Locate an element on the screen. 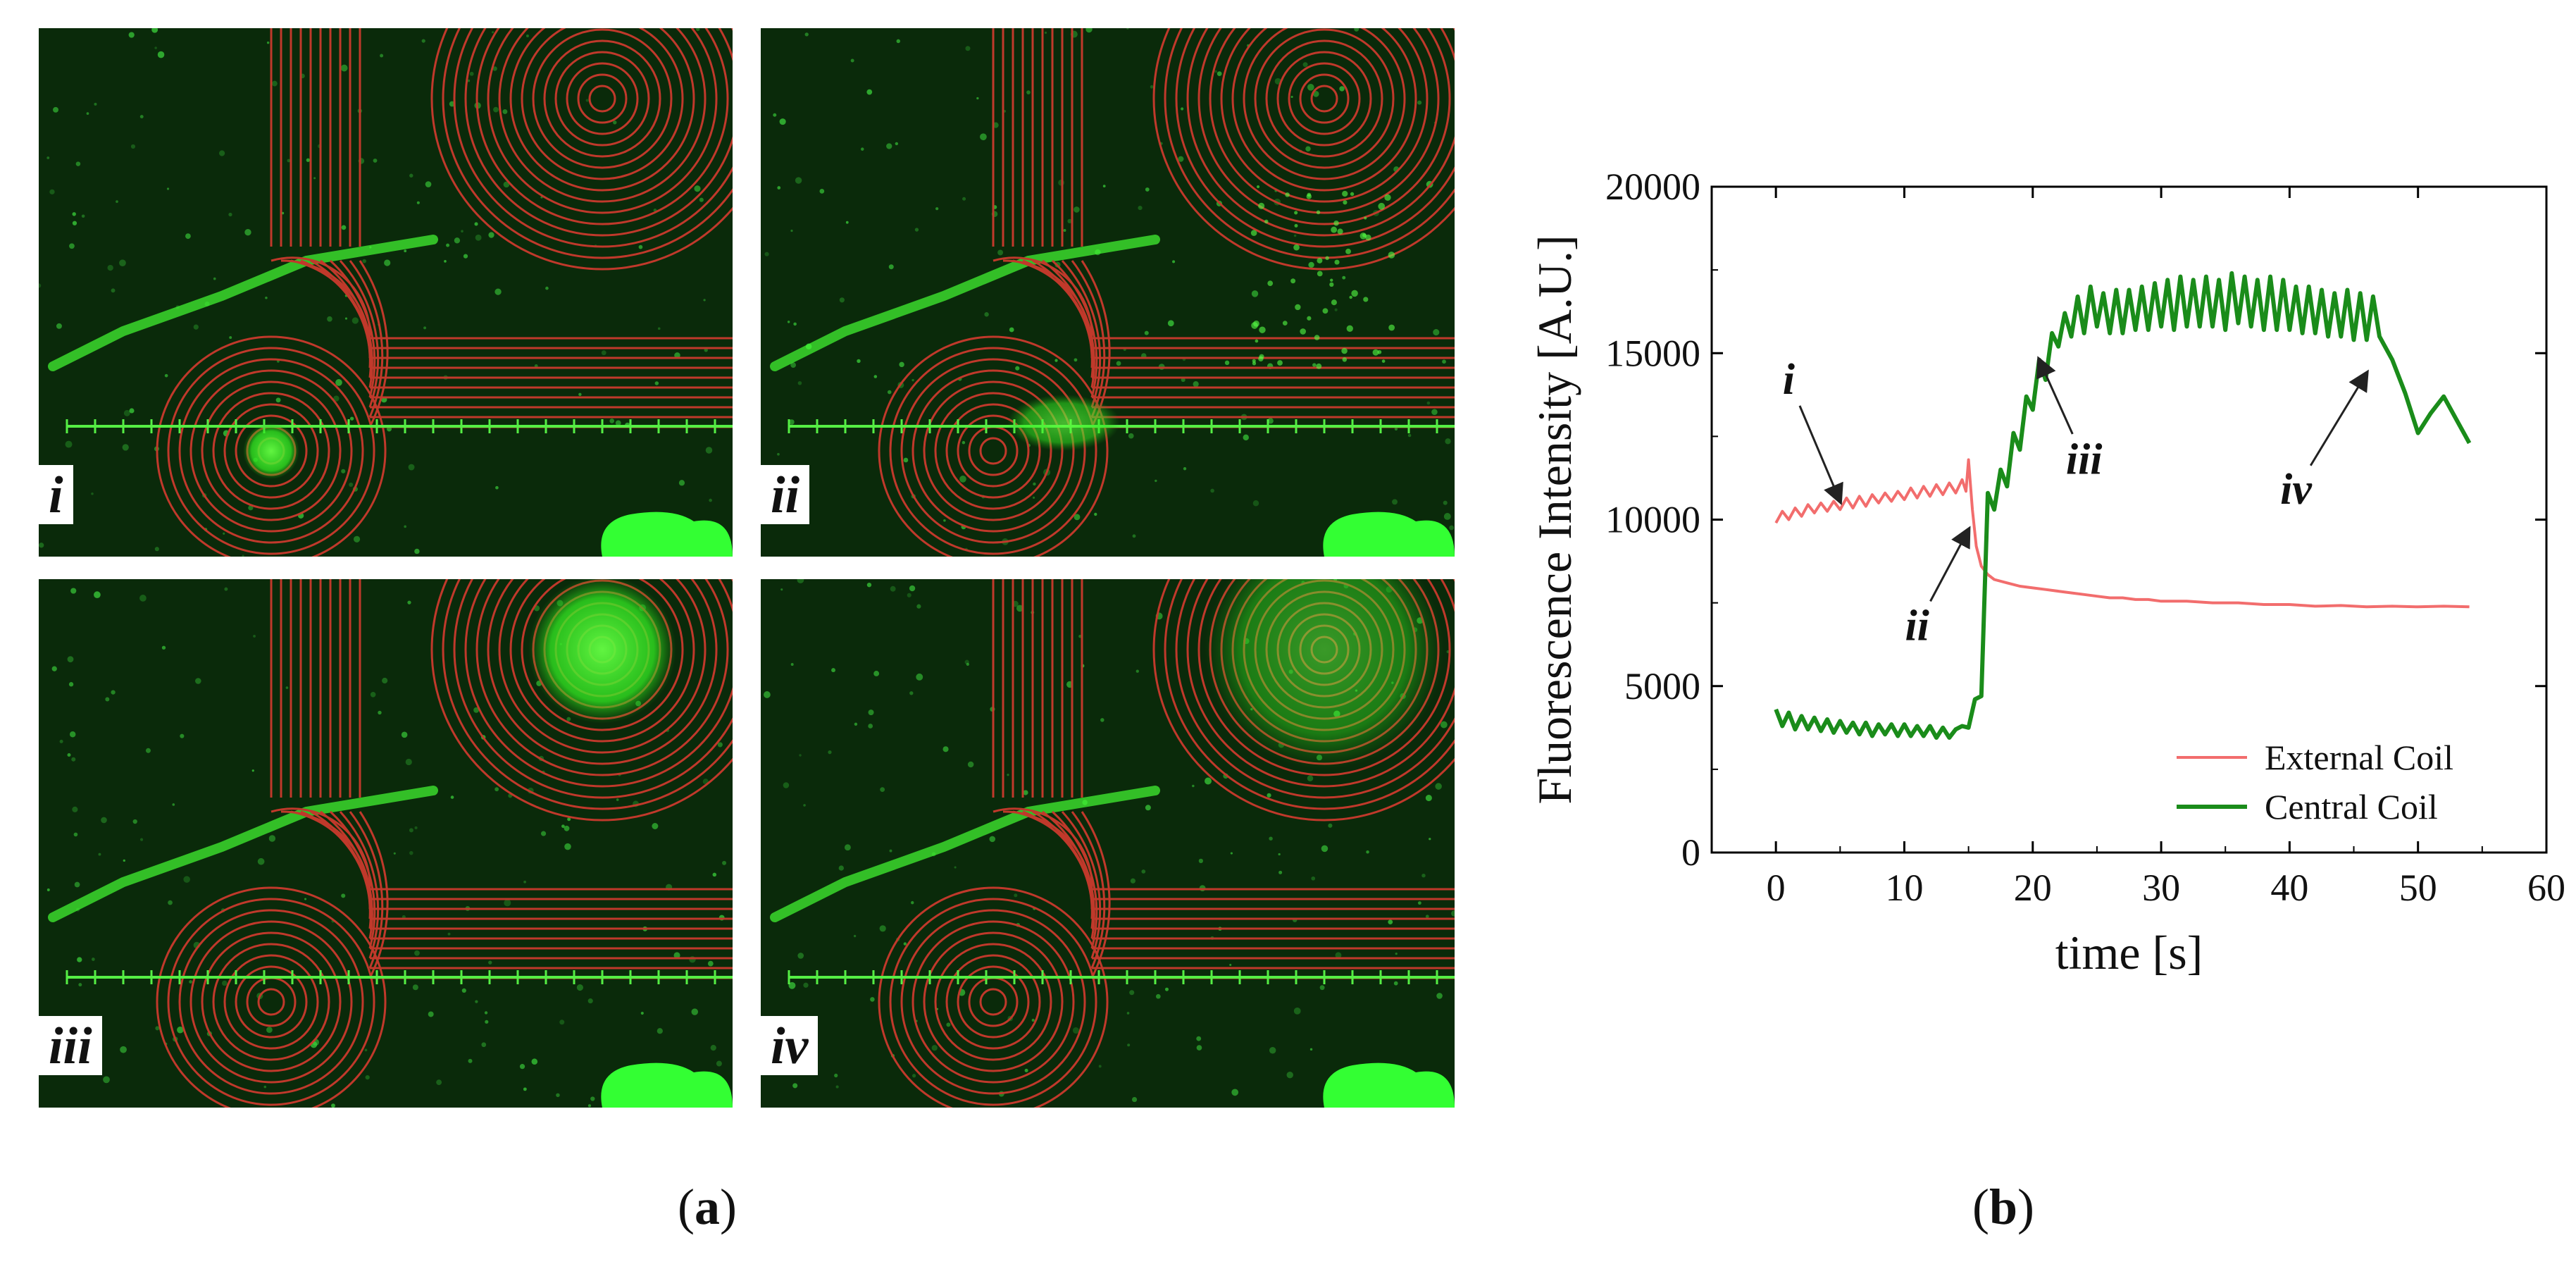  micrograph-iv: iv is located at coordinates (1108, 843).